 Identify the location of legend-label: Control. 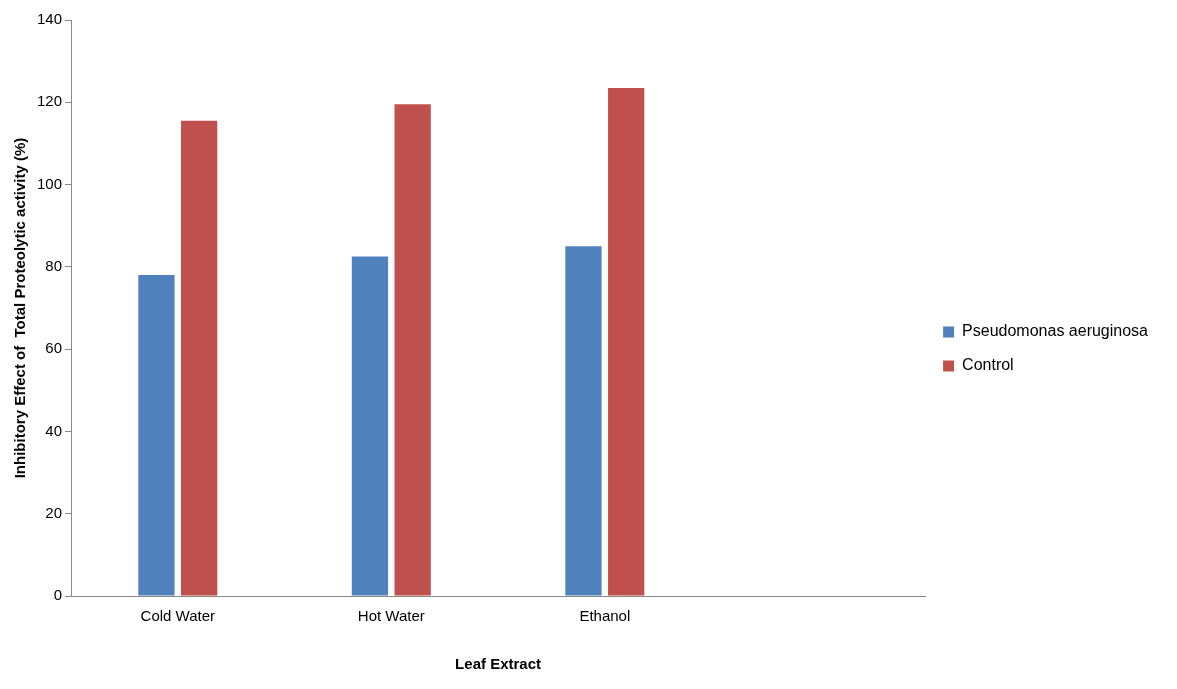
(988, 365).